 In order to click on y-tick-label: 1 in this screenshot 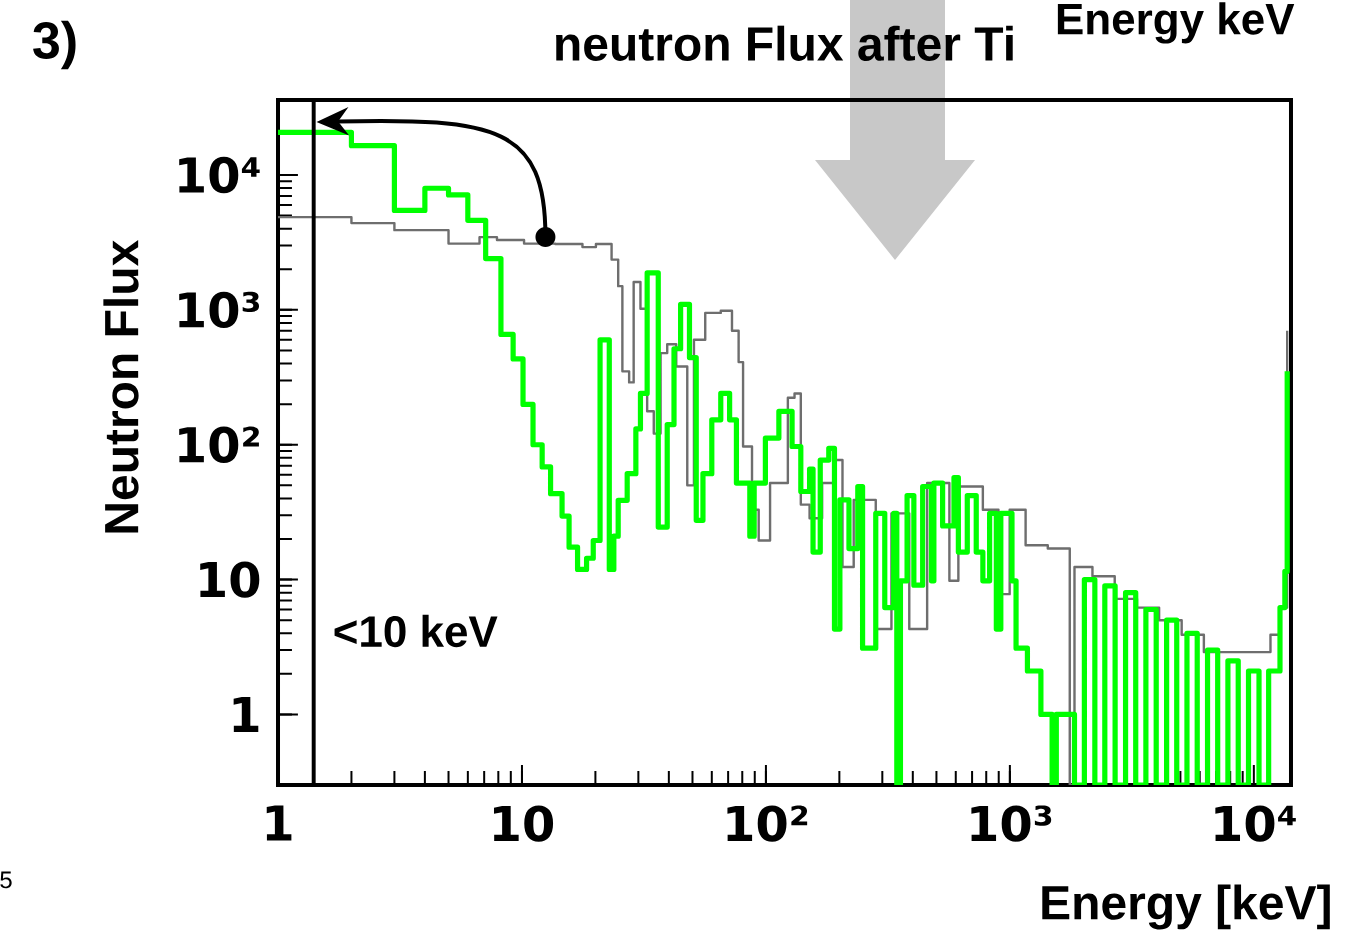, I will do `click(246, 714)`.